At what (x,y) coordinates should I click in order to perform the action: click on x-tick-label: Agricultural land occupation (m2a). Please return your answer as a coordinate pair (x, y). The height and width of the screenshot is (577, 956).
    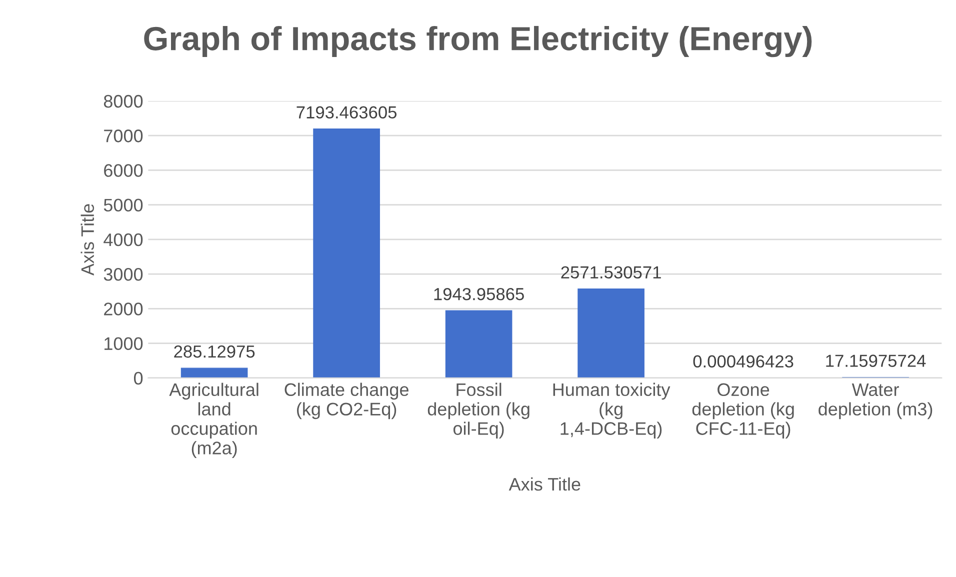
    Looking at the image, I should click on (213, 420).